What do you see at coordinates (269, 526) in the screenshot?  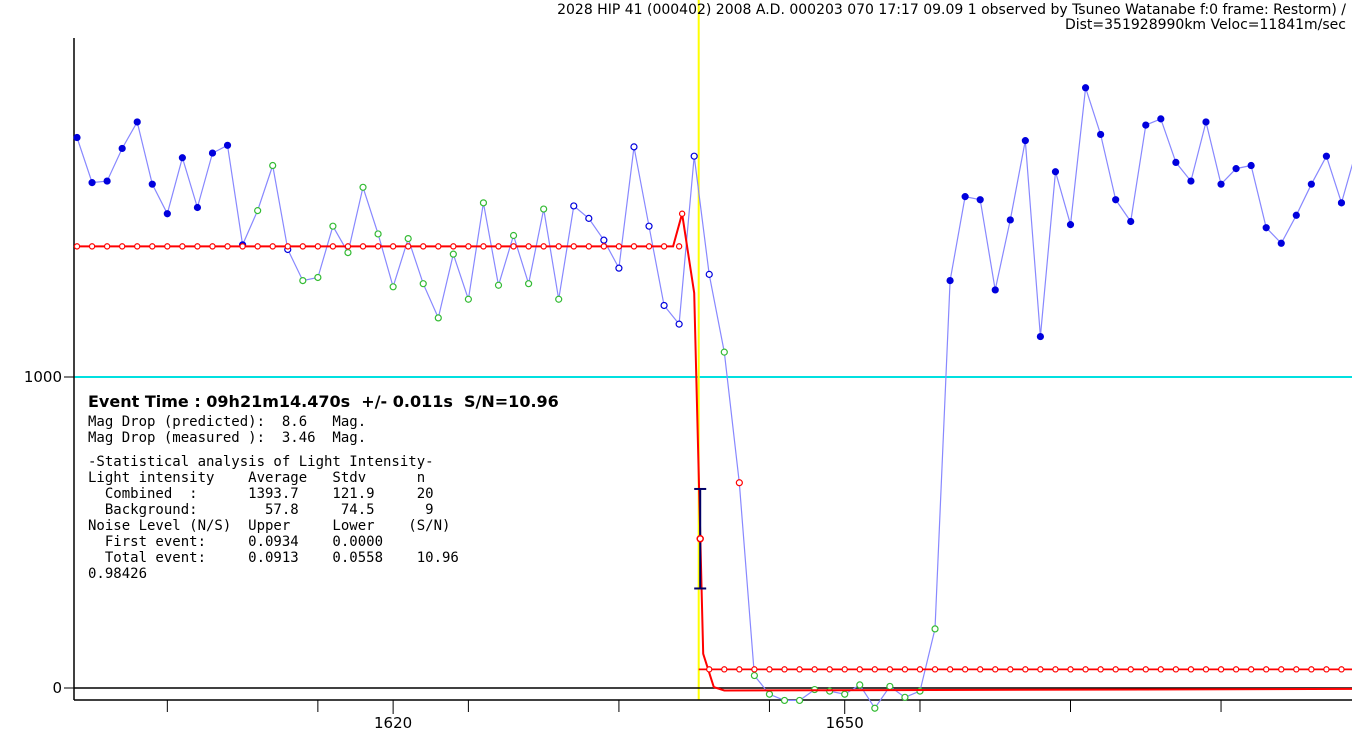 I see `noise-header-row: Noise Level (N/S) Upper Lower (S/N)` at bounding box center [269, 526].